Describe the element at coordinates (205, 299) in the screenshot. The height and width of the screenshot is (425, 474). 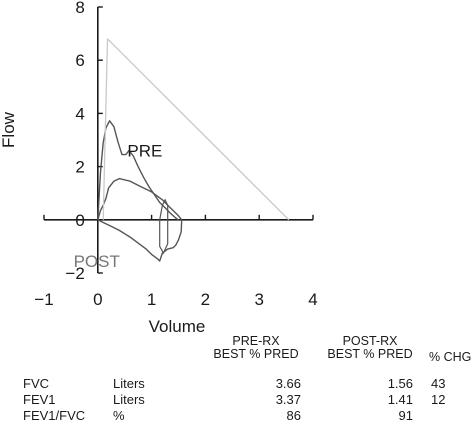
I see `x-tick-label: 2` at that location.